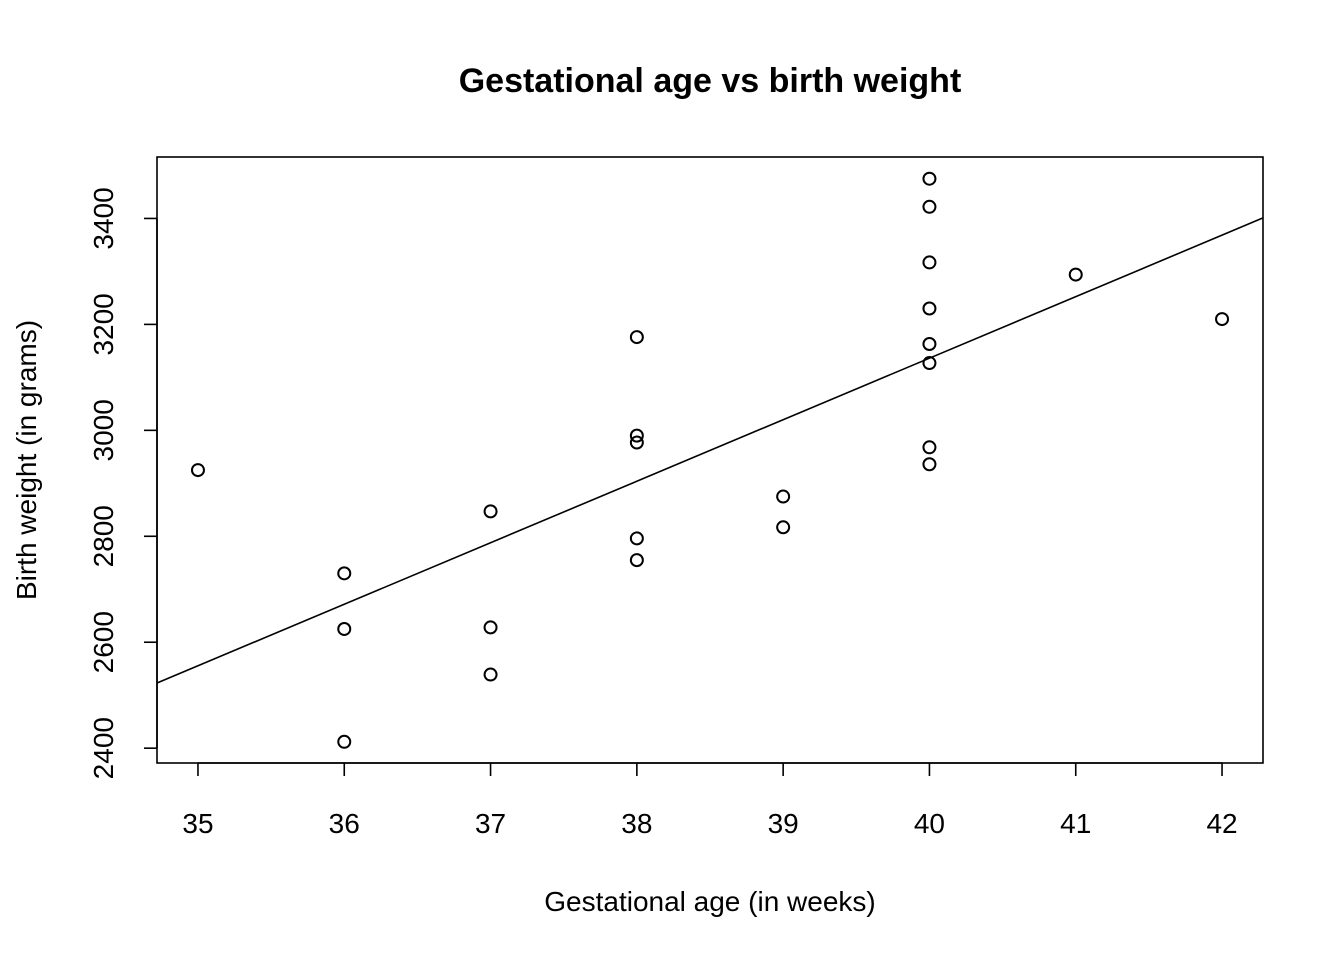 The width and height of the screenshot is (1344, 965). What do you see at coordinates (103, 642) in the screenshot?
I see `y-tick-label: 2600` at bounding box center [103, 642].